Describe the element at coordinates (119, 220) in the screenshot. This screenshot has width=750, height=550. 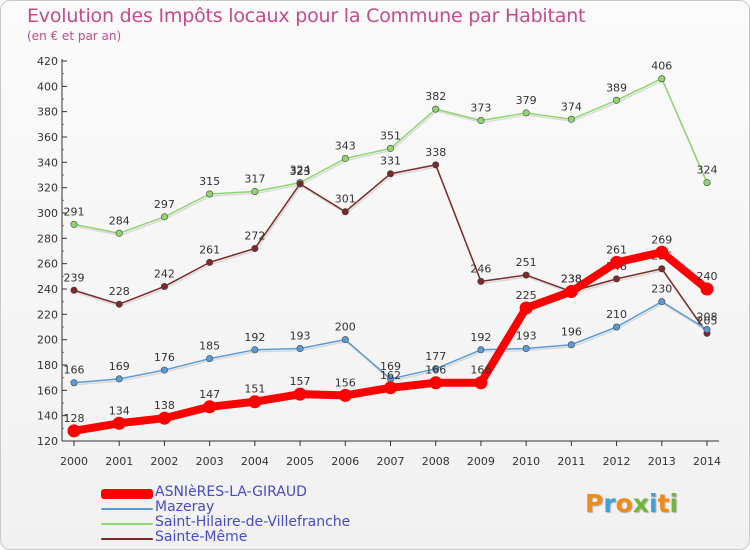
I see `data-label: 284` at that location.